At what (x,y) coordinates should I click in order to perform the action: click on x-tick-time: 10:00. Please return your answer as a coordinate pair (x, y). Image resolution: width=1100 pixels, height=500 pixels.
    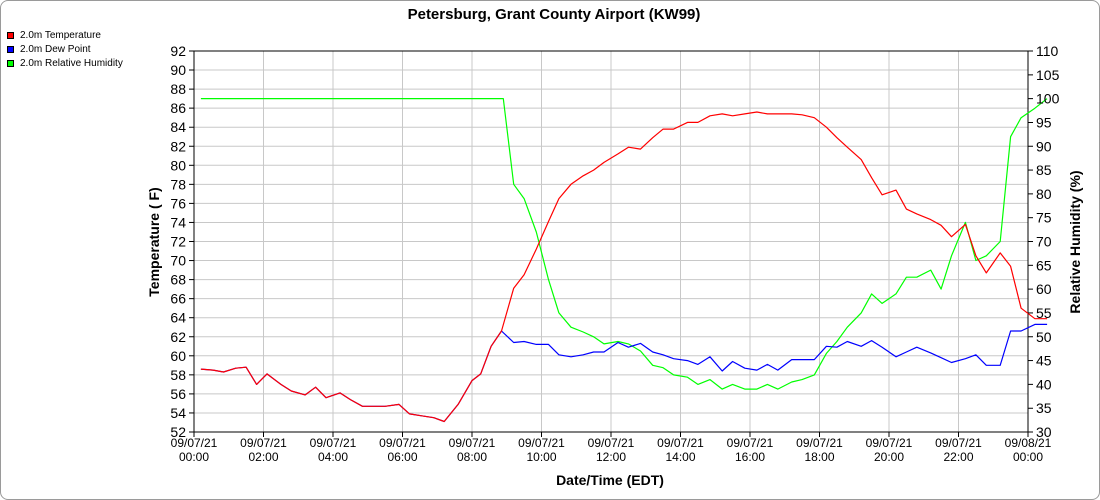
    Looking at the image, I should click on (541, 457).